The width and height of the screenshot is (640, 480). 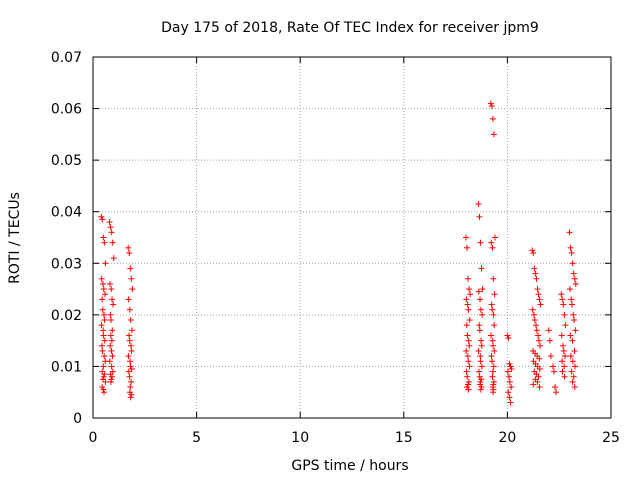 What do you see at coordinates (93, 438) in the screenshot?
I see `x-tick-label: 0` at bounding box center [93, 438].